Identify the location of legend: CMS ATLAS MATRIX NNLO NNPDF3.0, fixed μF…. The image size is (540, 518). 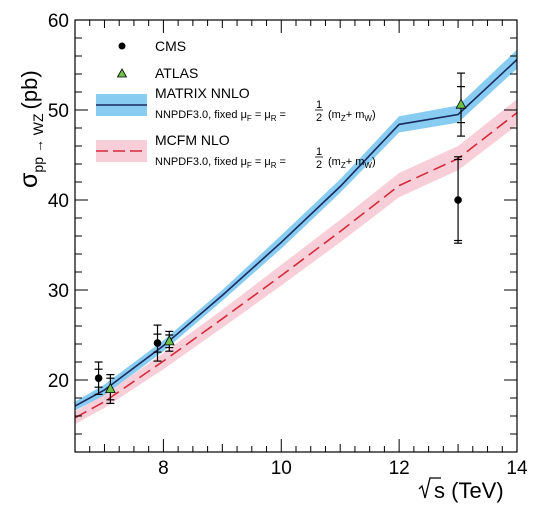
(236, 104).